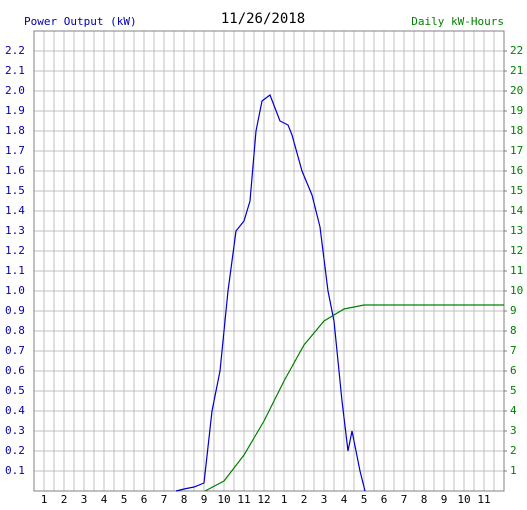 This screenshot has width=527, height=510. What do you see at coordinates (516, 290) in the screenshot?
I see `y2-tick-label: 10` at bounding box center [516, 290].